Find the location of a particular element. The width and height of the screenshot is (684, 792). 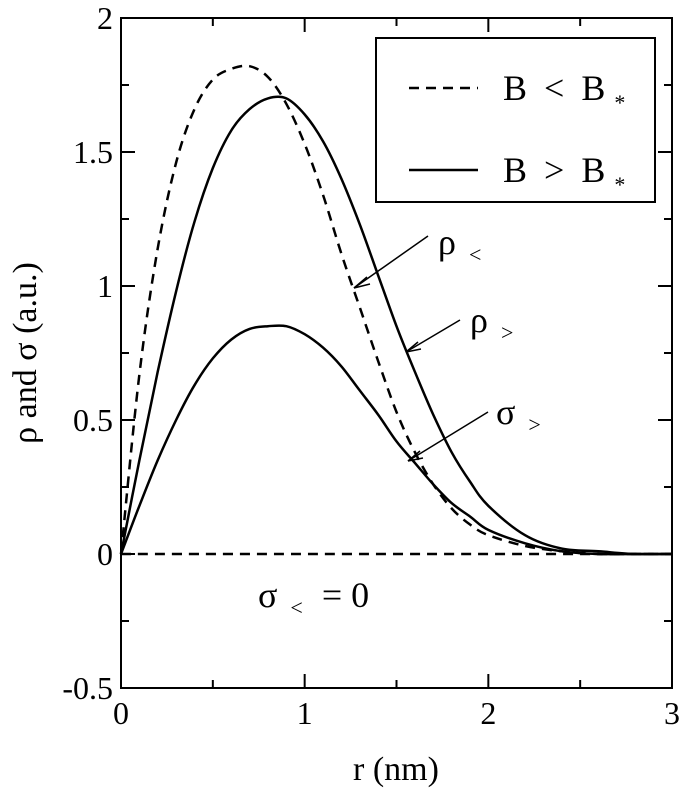

annotation-sigma-less-sub: < is located at coordinates (296, 607).